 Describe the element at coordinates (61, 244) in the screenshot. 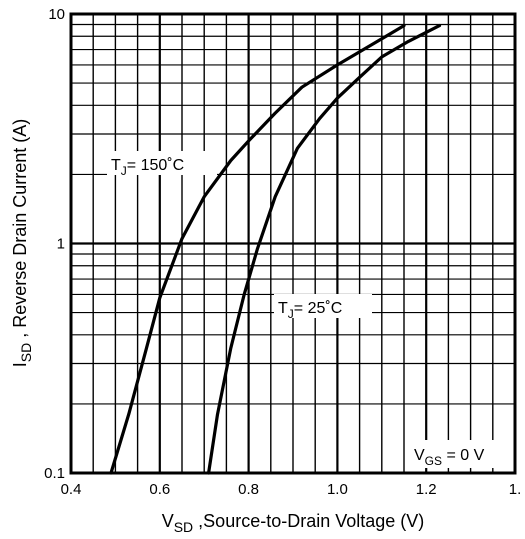

I see `y-tick-label: 1` at that location.